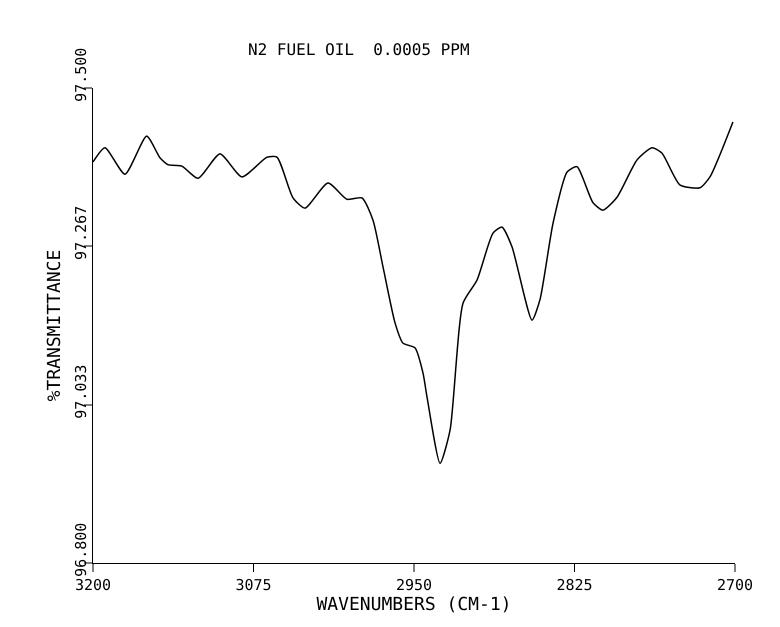 This screenshot has height=627, width=780. What do you see at coordinates (359, 50) in the screenshot?
I see `chart-title: N2 FUEL OIL 0.0005 PPM` at bounding box center [359, 50].